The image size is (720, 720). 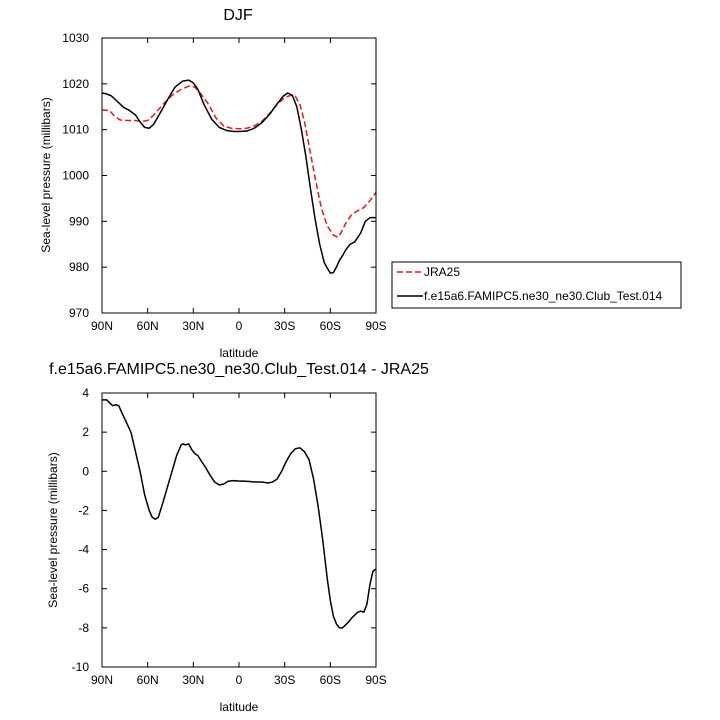 What do you see at coordinates (442, 272) in the screenshot?
I see `legend-label-jra25: JRA25` at bounding box center [442, 272].